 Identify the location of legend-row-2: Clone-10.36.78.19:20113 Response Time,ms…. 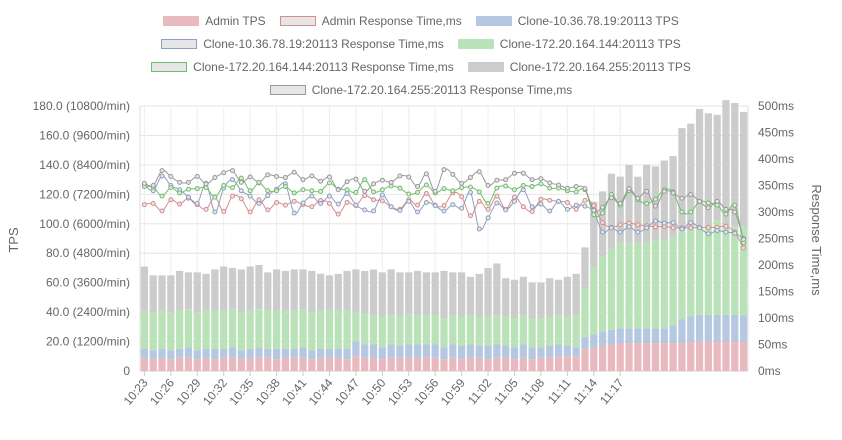
(421, 44).